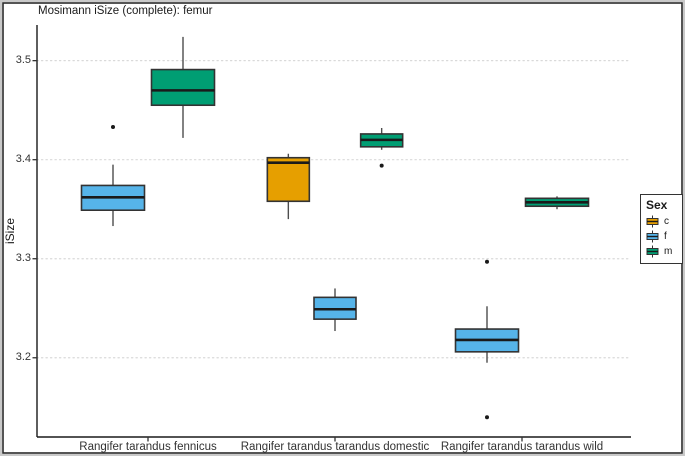 The width and height of the screenshot is (685, 456). What do you see at coordinates (663, 251) in the screenshot?
I see `legend-entry: m` at bounding box center [663, 251].